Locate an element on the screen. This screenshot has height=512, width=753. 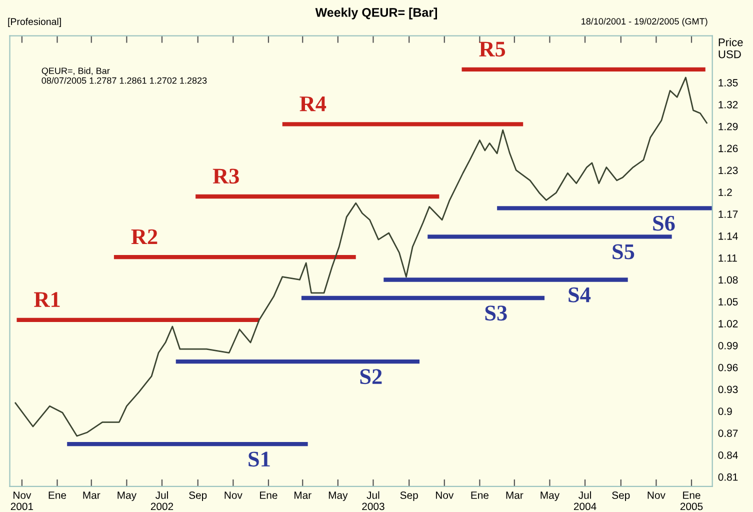
y-tick-label: 1.23 is located at coordinates (728, 170).